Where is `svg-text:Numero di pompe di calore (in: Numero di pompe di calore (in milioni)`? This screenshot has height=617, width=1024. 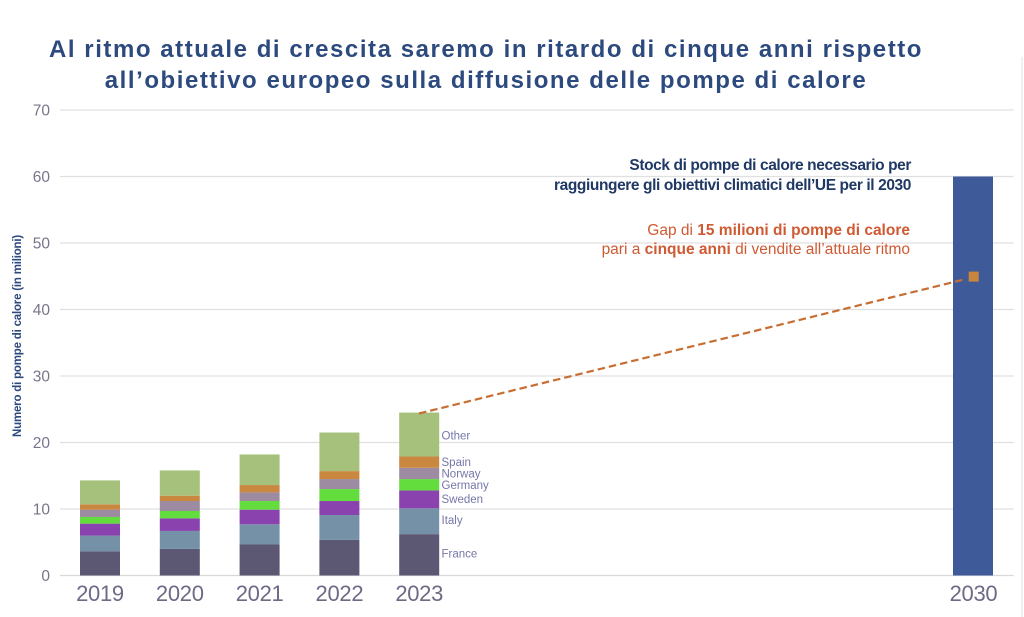 svg-text:Numero di pompe di calore (in: Numero di pompe di calore (in milioni) is located at coordinates (18, 336).